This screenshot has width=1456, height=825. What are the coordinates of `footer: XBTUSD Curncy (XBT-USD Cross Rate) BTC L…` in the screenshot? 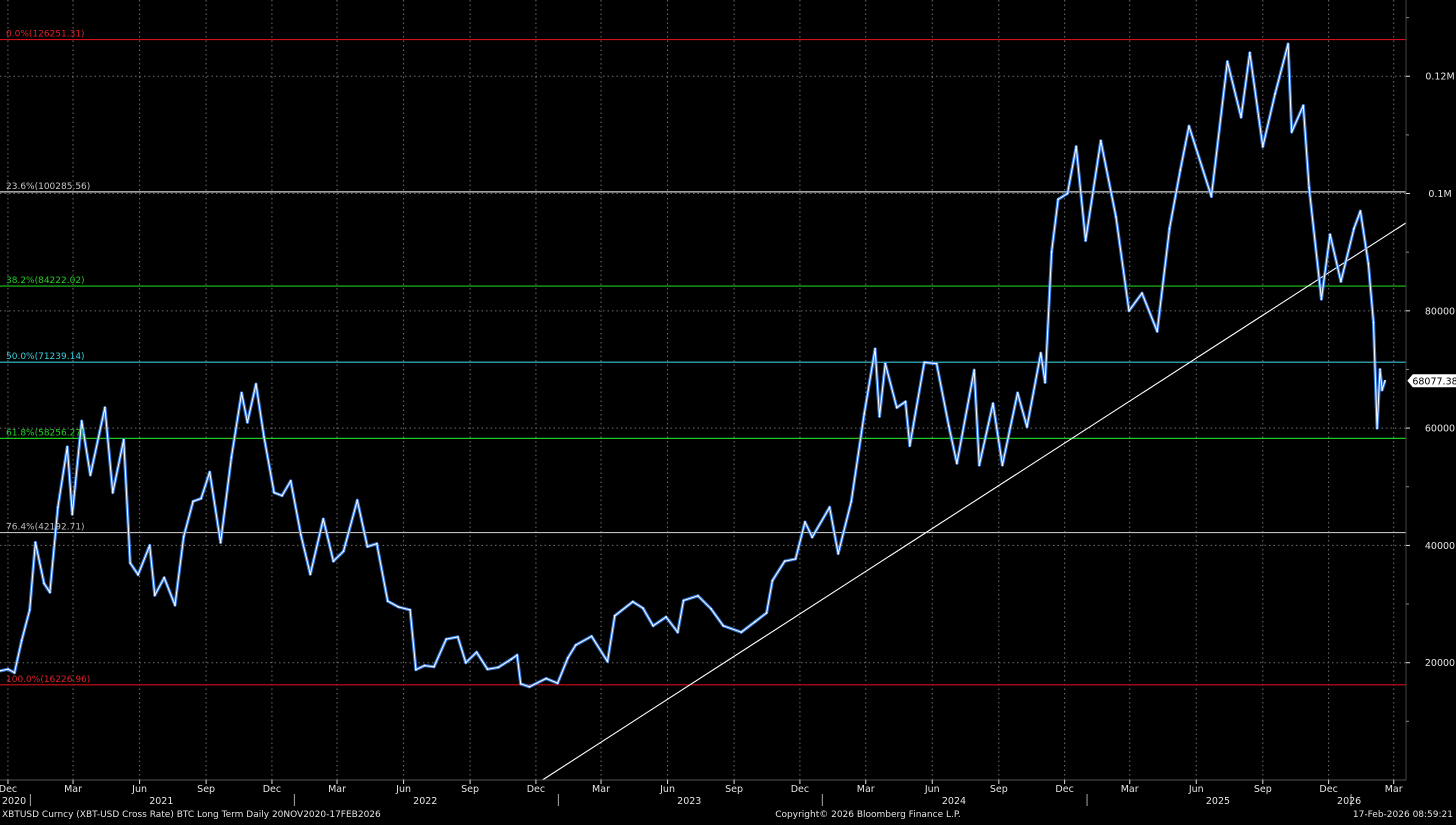 It's located at (727, 815).